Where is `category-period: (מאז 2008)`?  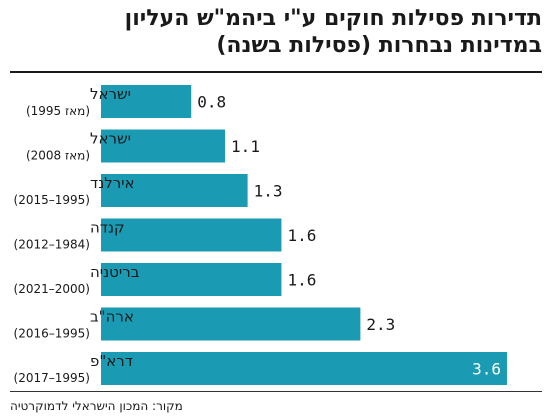 category-period: (מאז 2008) is located at coordinates (58, 156).